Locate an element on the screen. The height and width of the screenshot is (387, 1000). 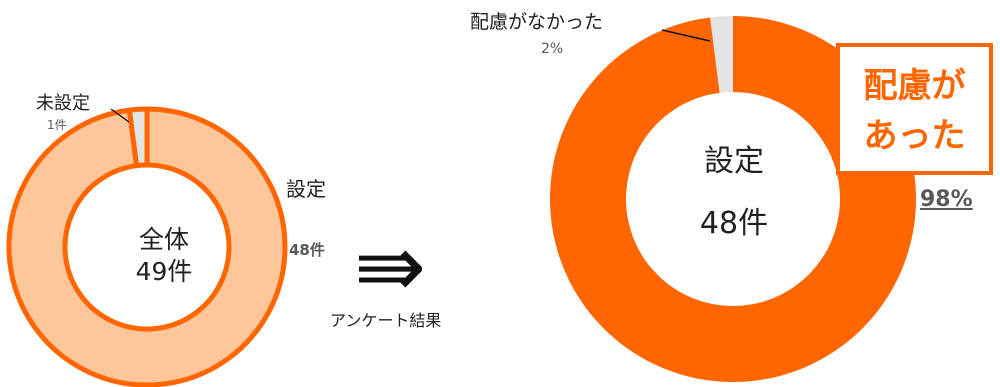
unset-label: 未設定 is located at coordinates (63, 103).